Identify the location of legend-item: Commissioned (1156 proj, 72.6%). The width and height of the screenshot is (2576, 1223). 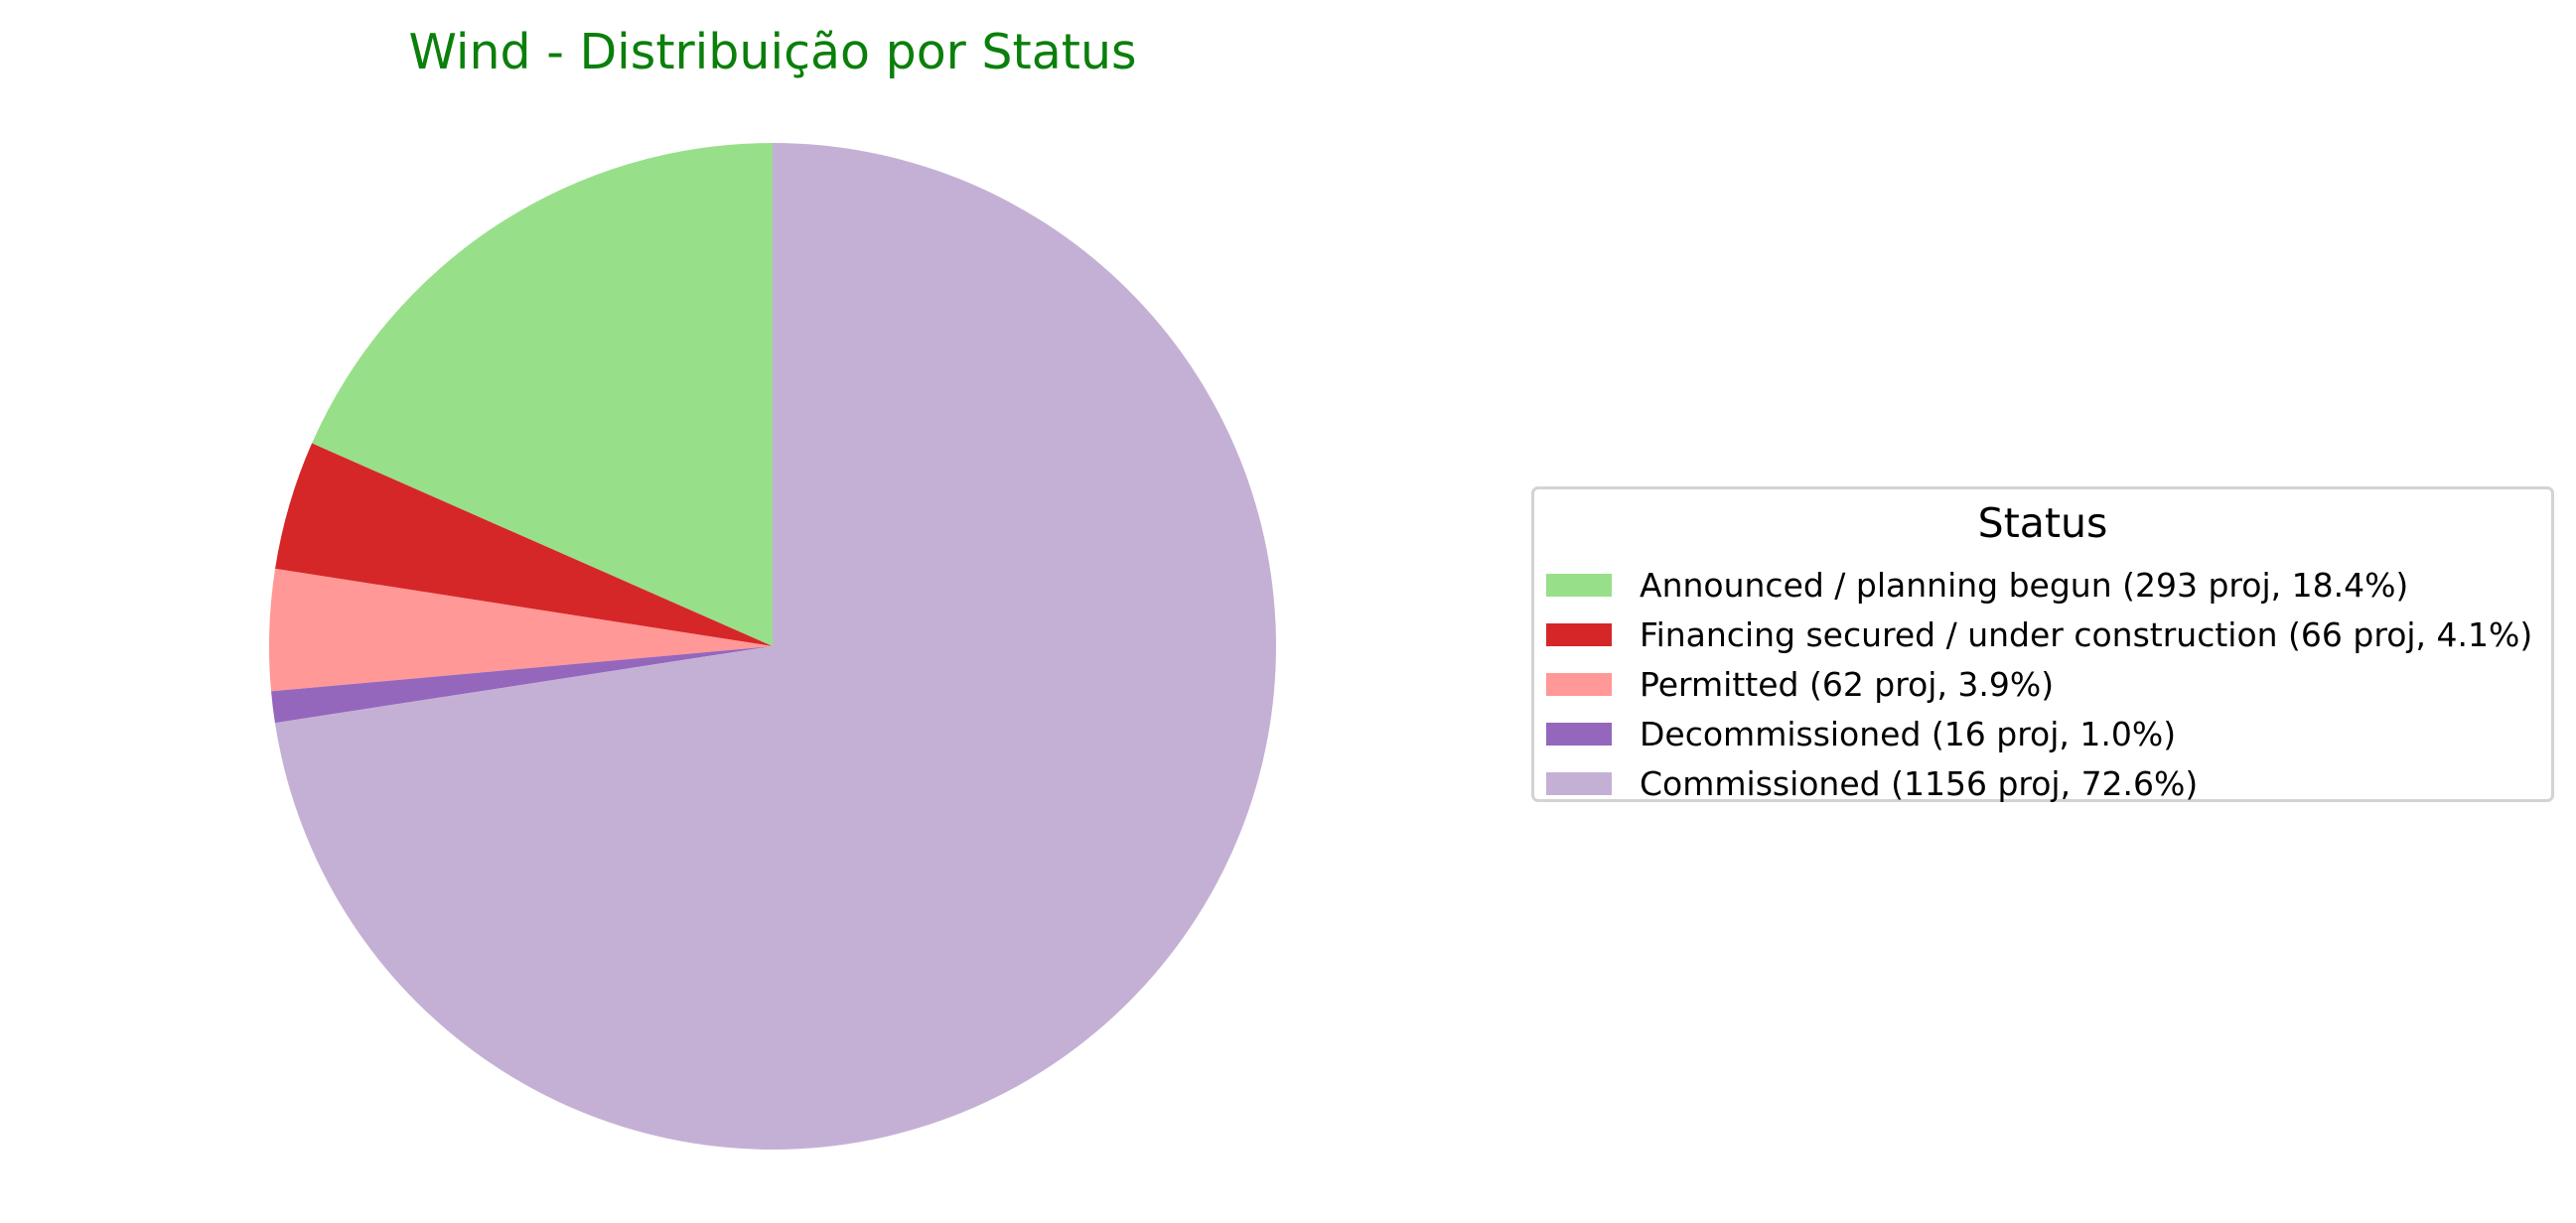
(2047, 784).